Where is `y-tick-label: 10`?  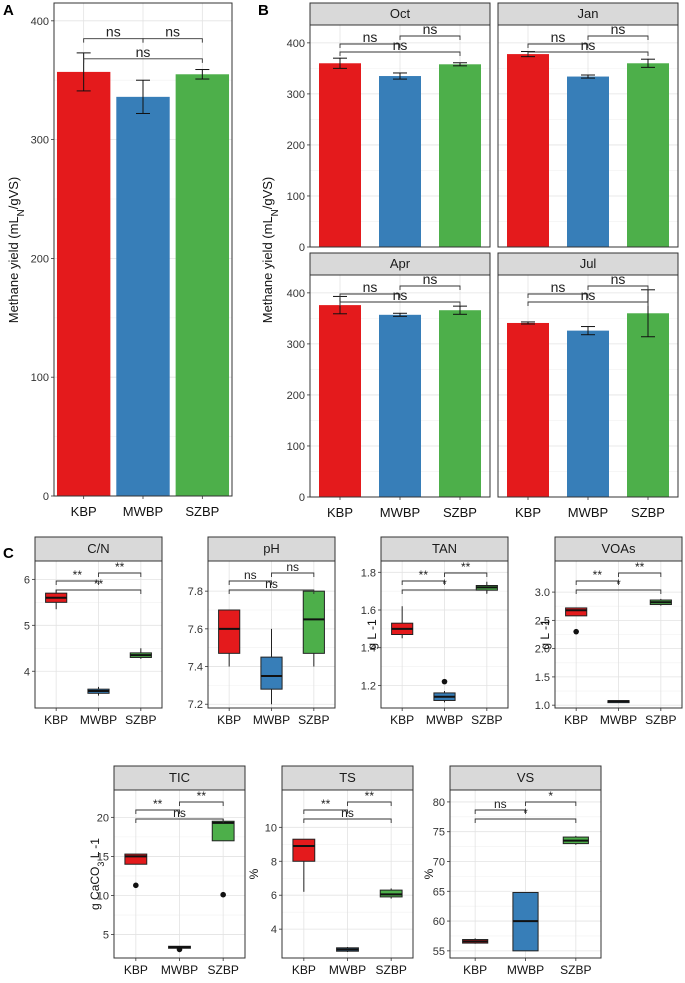 y-tick-label: 10 is located at coordinates (271, 828).